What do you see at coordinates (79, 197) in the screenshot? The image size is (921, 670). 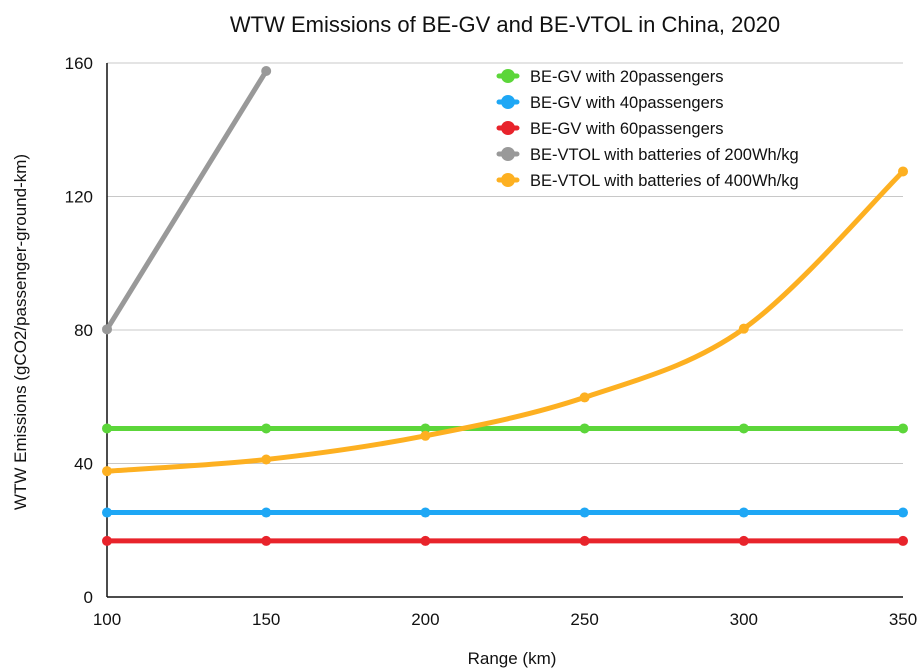 I see `y-tick-label: 120` at bounding box center [79, 197].